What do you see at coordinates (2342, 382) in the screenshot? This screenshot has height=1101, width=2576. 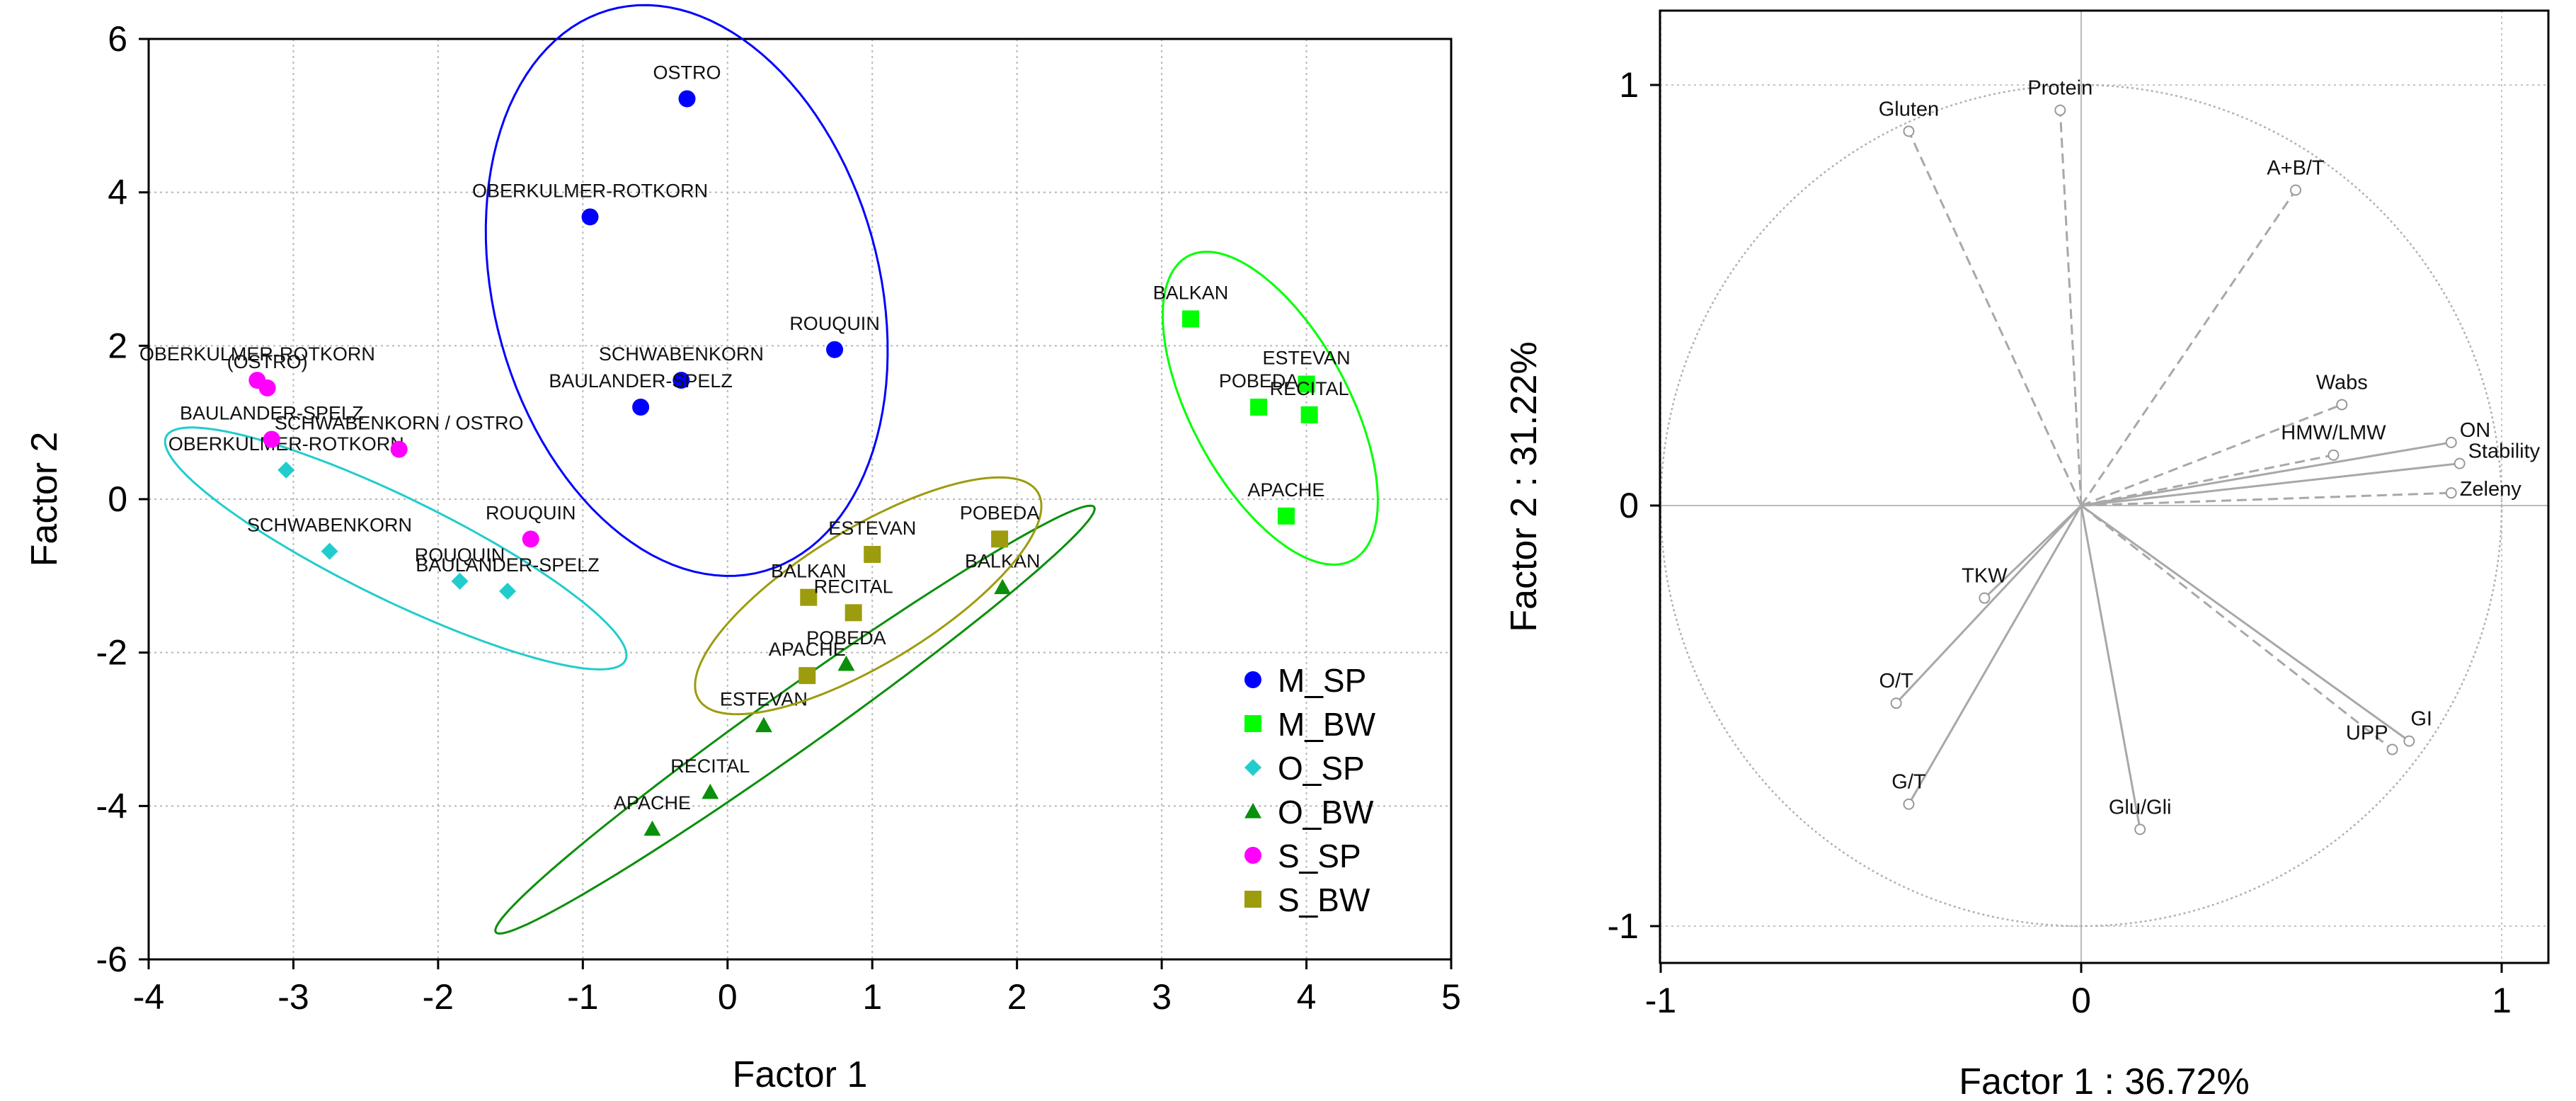 I see `loading-label: Wabs` at bounding box center [2342, 382].